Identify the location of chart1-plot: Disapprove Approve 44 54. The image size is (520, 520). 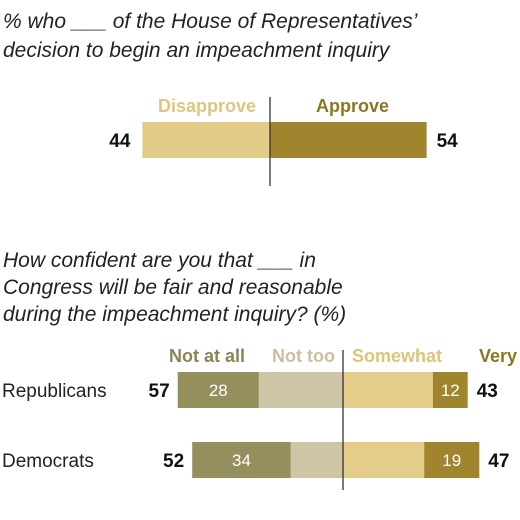
(283, 141).